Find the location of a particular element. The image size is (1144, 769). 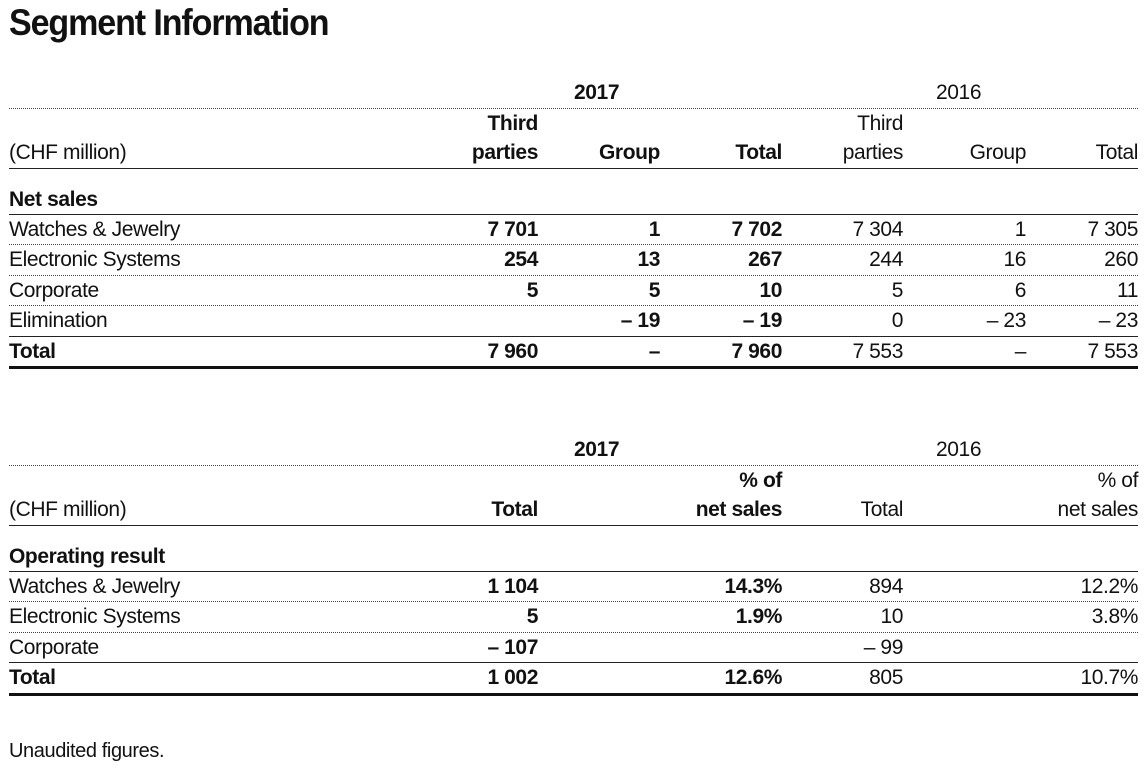

section-title: Operating result is located at coordinates (87, 556).